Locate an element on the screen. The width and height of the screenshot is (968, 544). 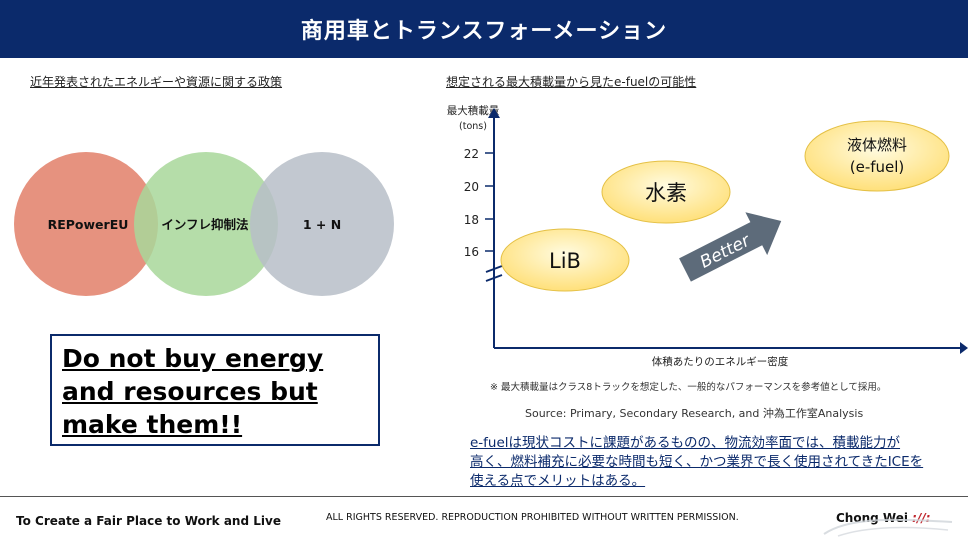
summary-line: e-fuelは現状コストに課題があるものの、物流効率面では、積載能力が is located at coordinates (685, 443).